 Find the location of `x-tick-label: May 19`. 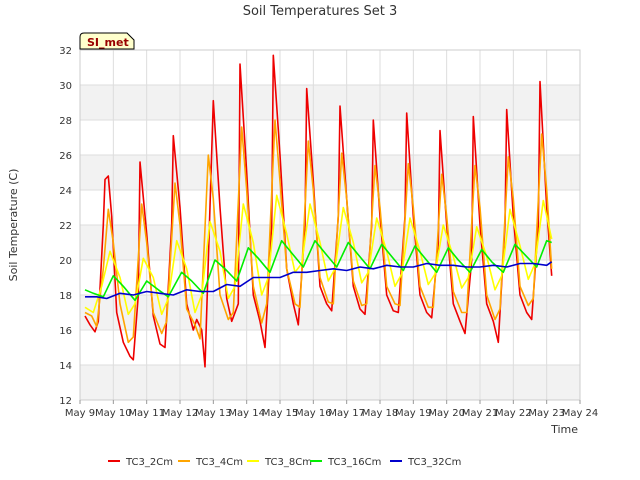

x-tick-label: May 19 is located at coordinates (413, 413).